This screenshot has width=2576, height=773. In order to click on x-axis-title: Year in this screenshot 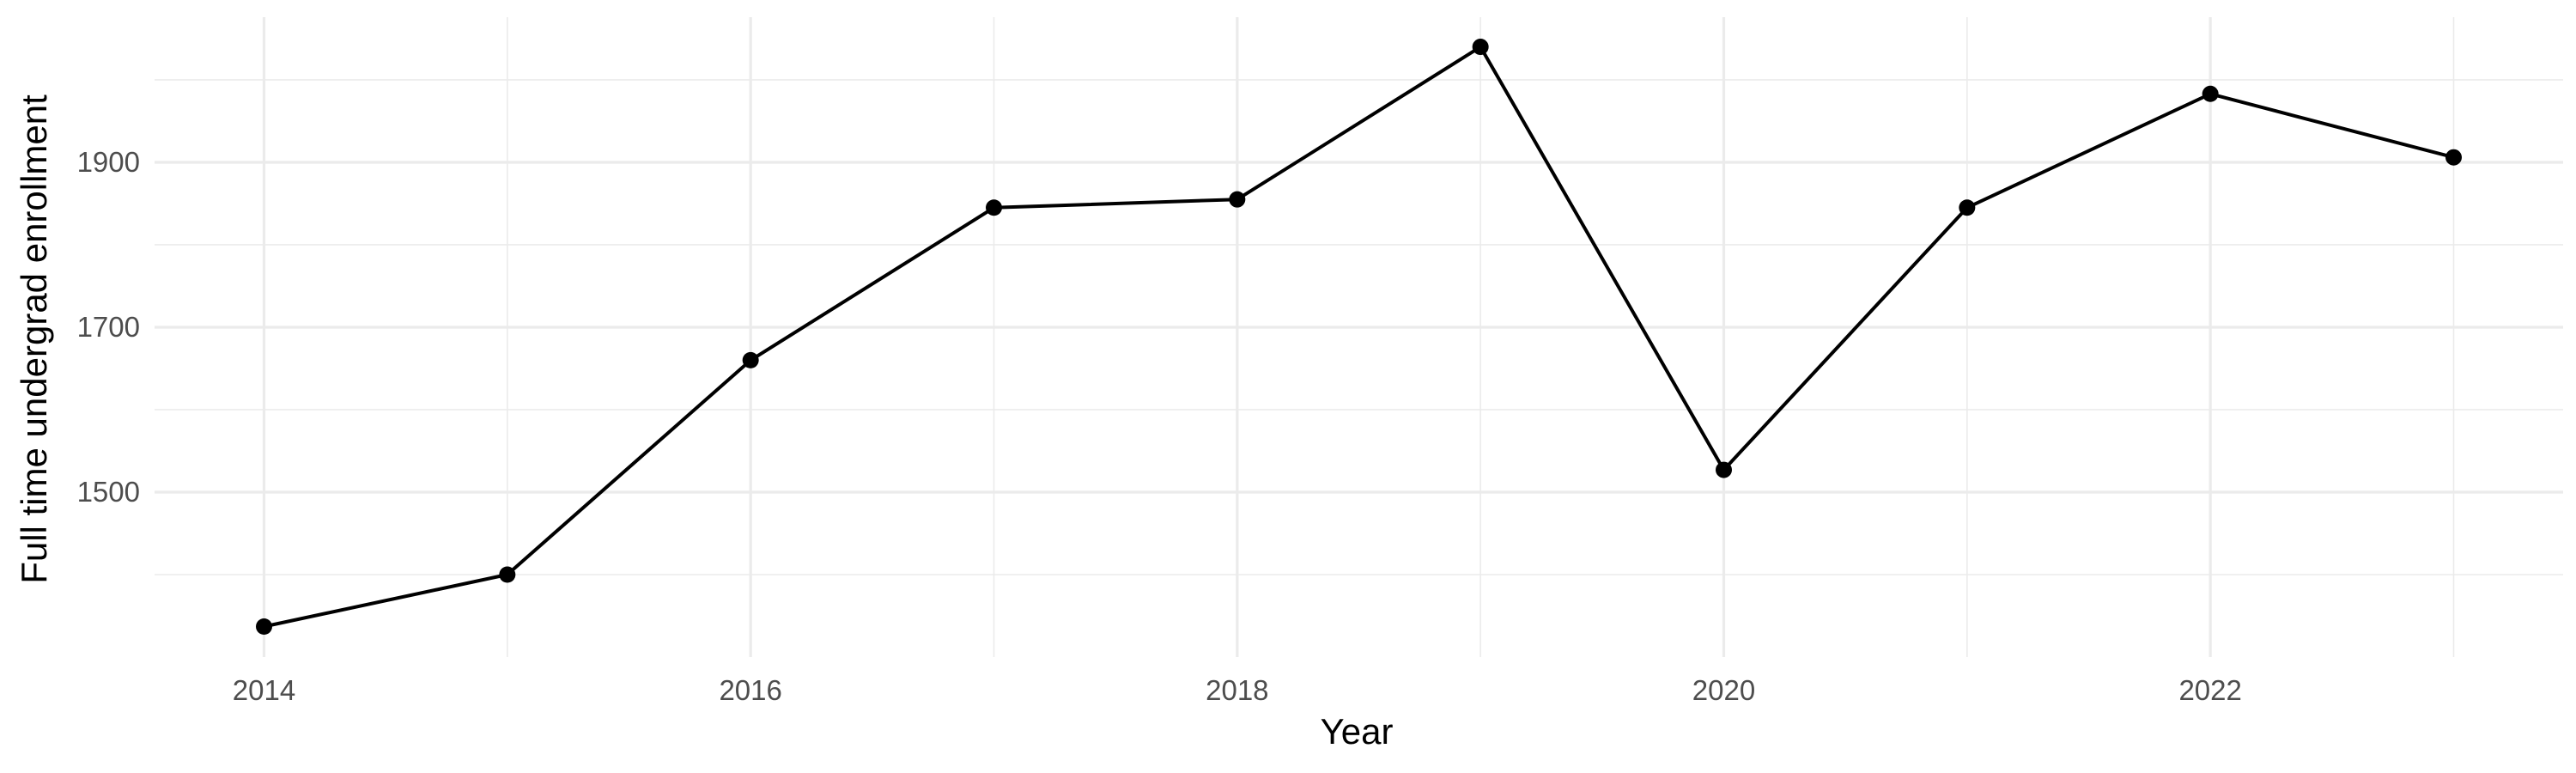, I will do `click(1357, 731)`.